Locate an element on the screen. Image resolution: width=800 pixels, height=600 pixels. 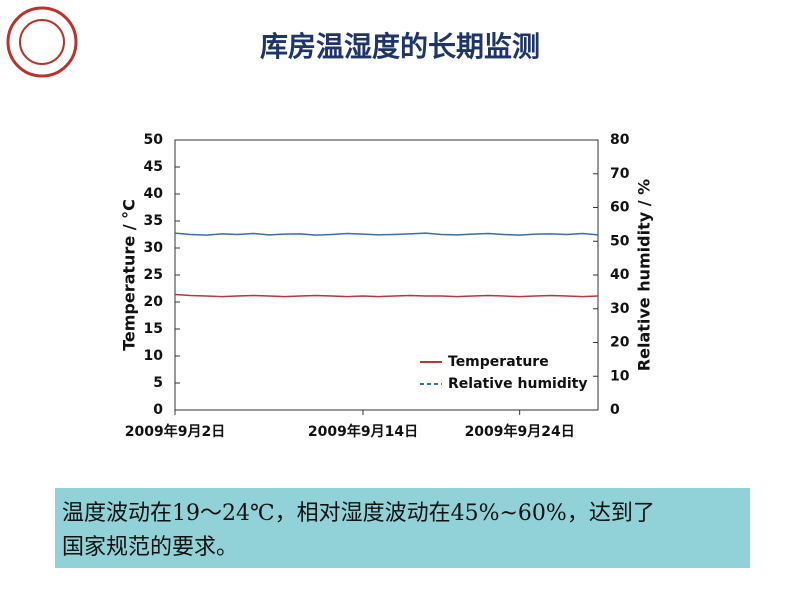
logo is located at coordinates (42, 42).